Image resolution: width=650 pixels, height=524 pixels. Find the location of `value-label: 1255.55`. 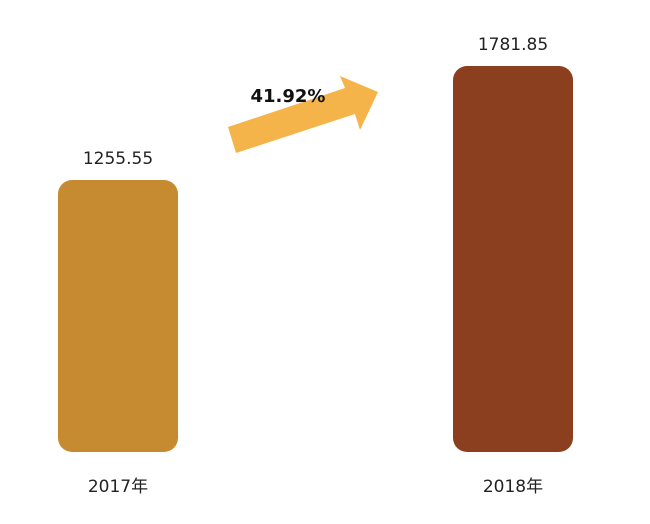

value-label: 1255.55 is located at coordinates (118, 159).